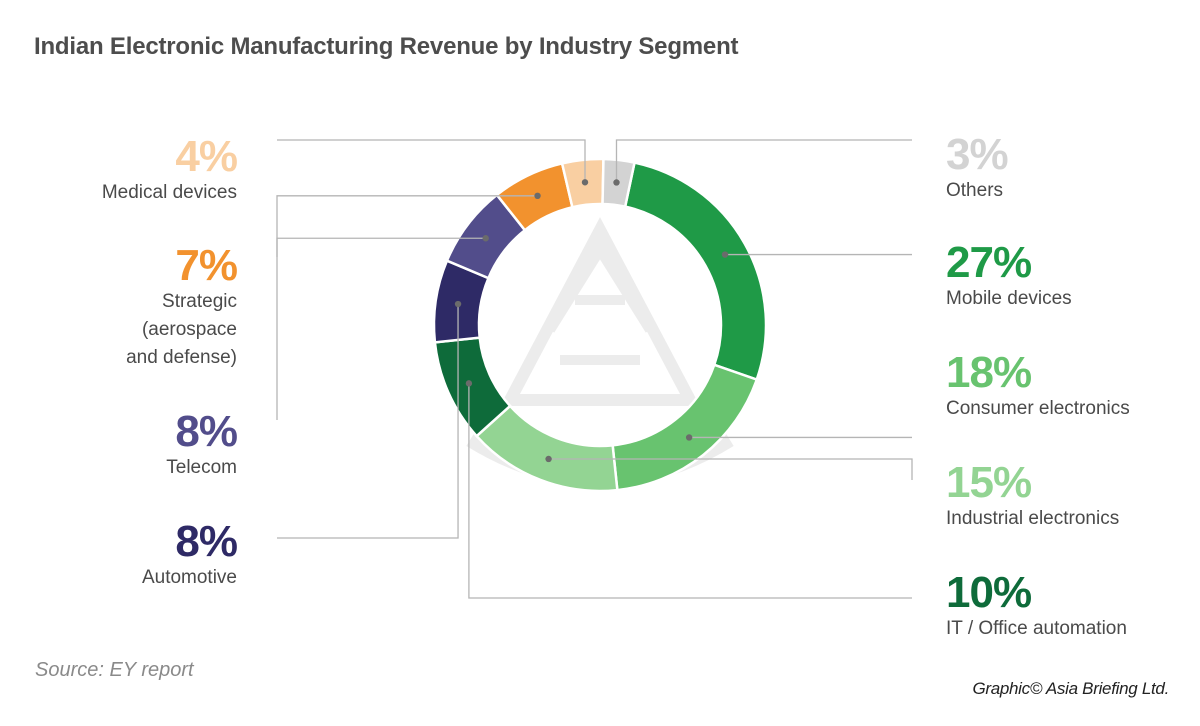 The height and width of the screenshot is (726, 1200). What do you see at coordinates (119, 169) in the screenshot?
I see `label-medical-devices: 4% Medical devices` at bounding box center [119, 169].